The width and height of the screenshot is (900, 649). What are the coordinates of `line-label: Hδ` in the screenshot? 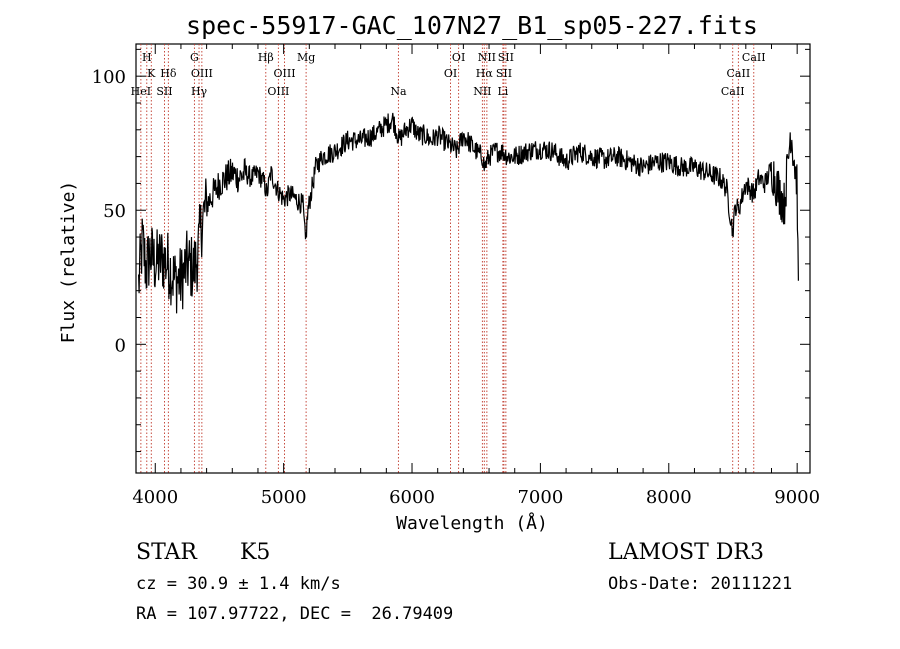 It's located at (168, 73).